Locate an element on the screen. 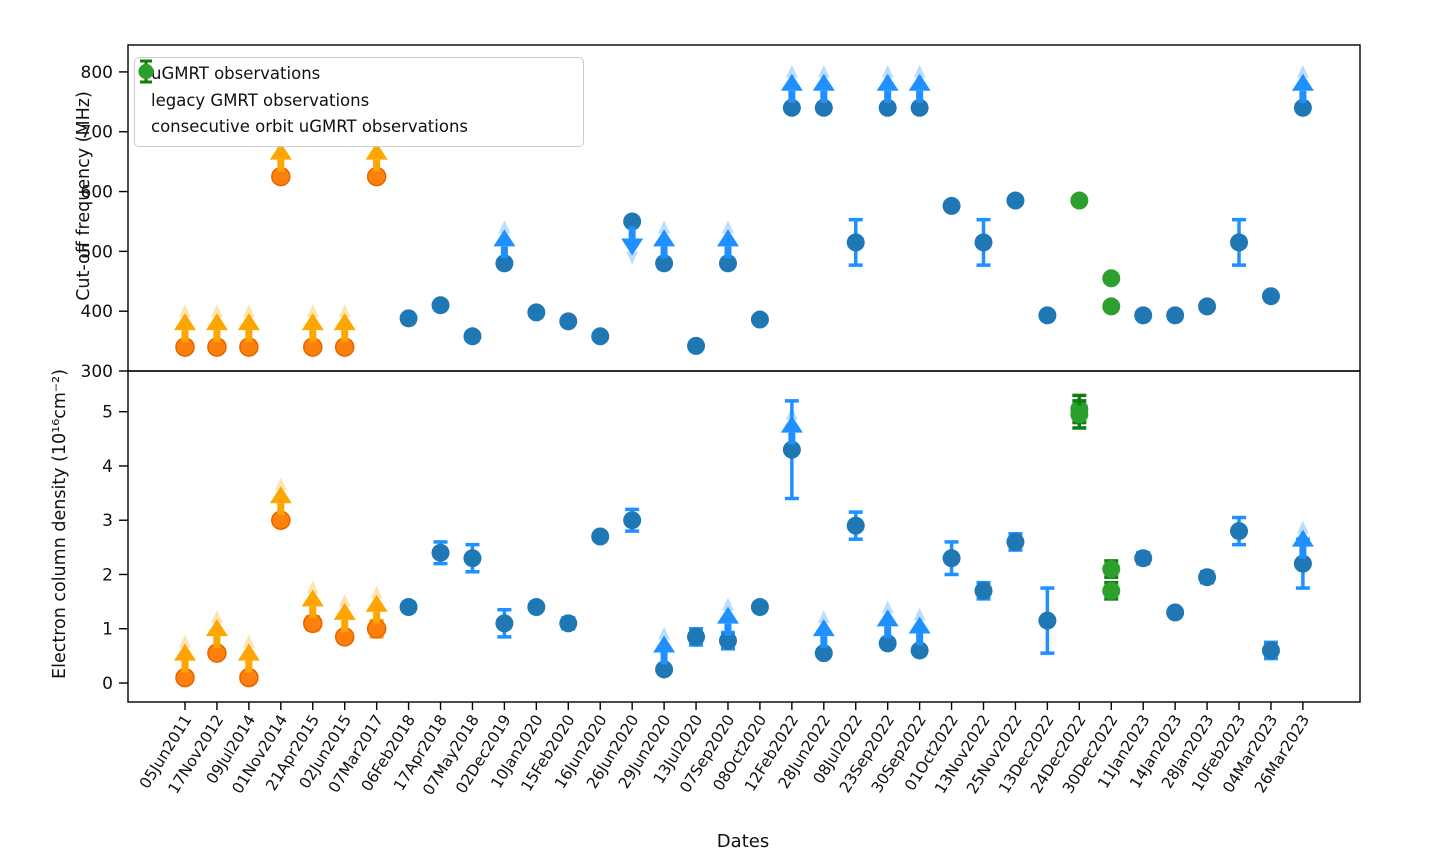 This screenshot has height=864, width=1440. errorbar-marker-icon is located at coordinates (146, 71).